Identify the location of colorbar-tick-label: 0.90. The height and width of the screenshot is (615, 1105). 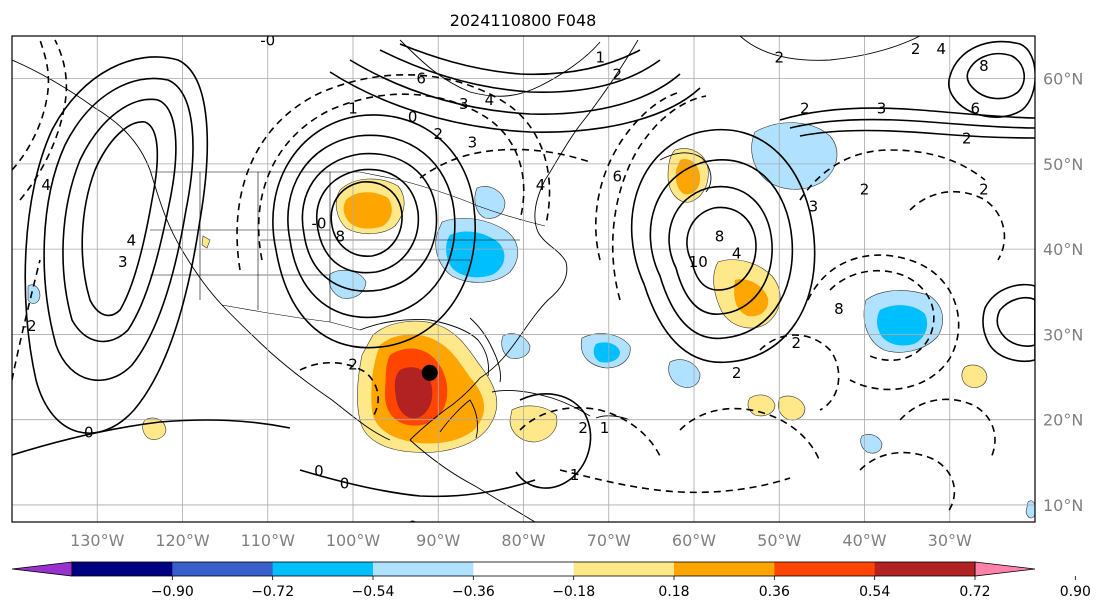
(1075, 592).